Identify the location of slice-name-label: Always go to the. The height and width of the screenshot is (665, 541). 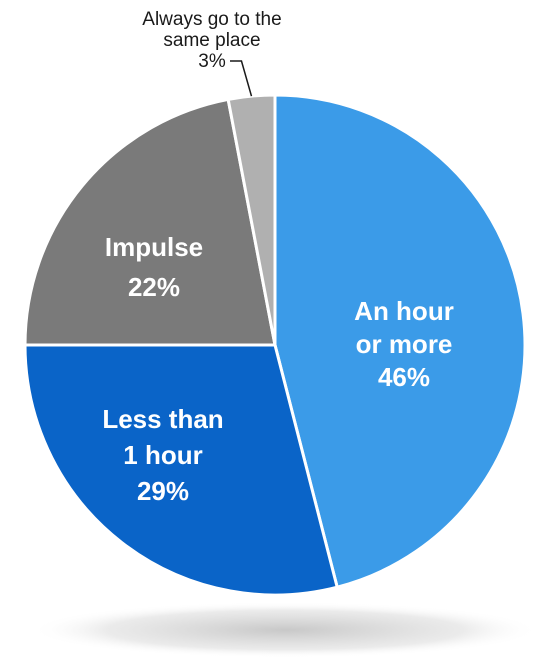
(211, 19).